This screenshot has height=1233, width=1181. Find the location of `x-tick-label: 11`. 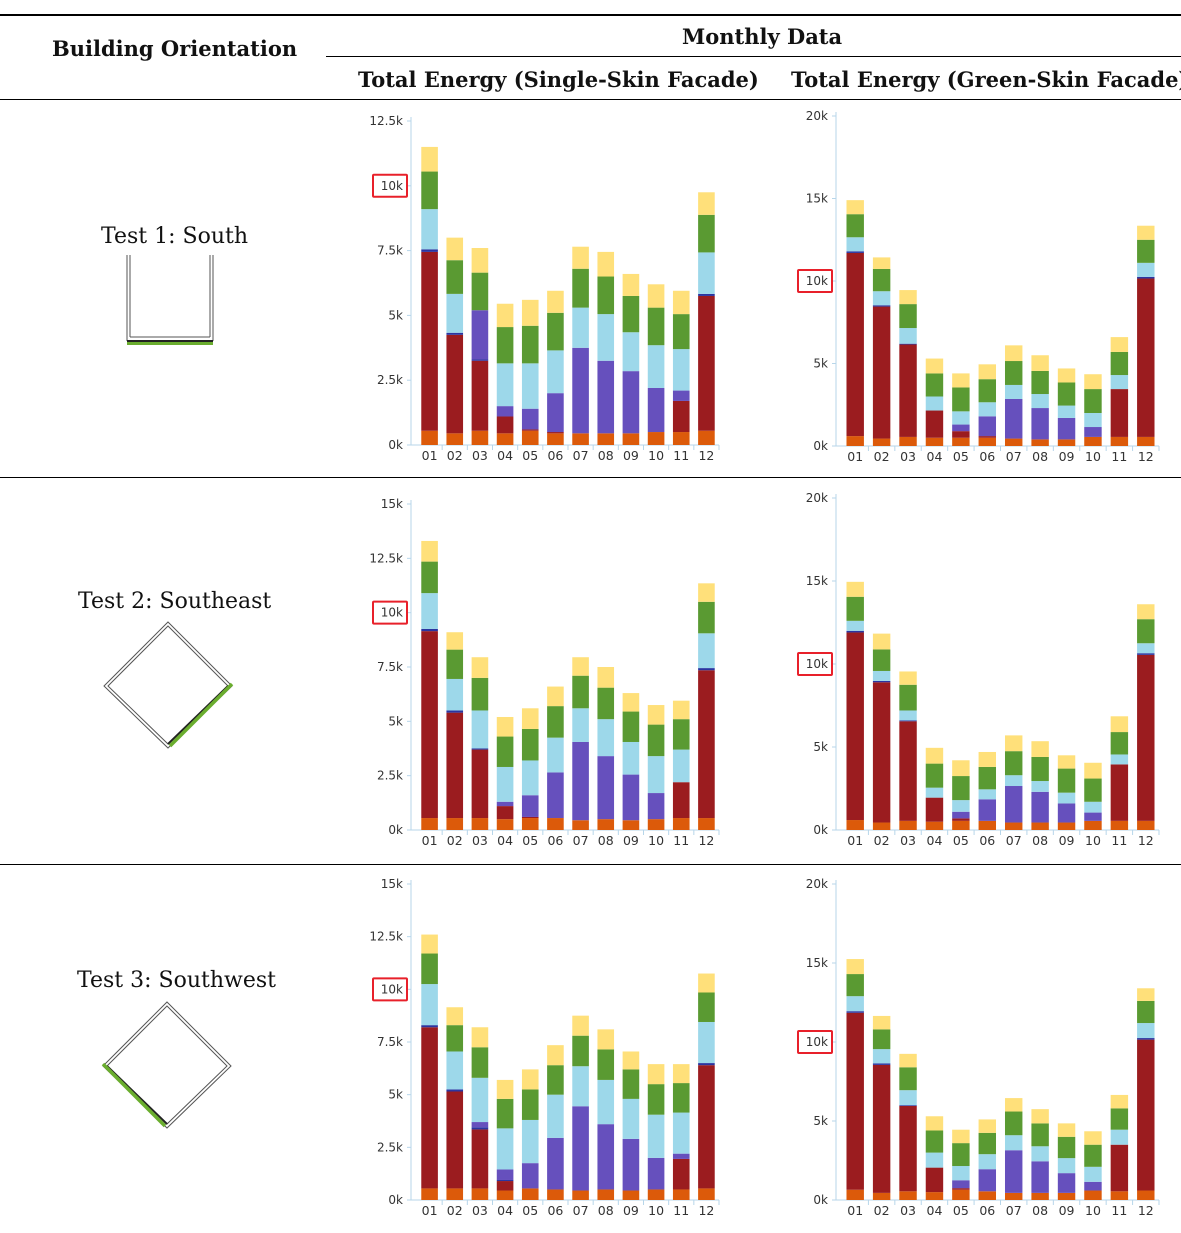

x-tick-label: 11 is located at coordinates (681, 840).